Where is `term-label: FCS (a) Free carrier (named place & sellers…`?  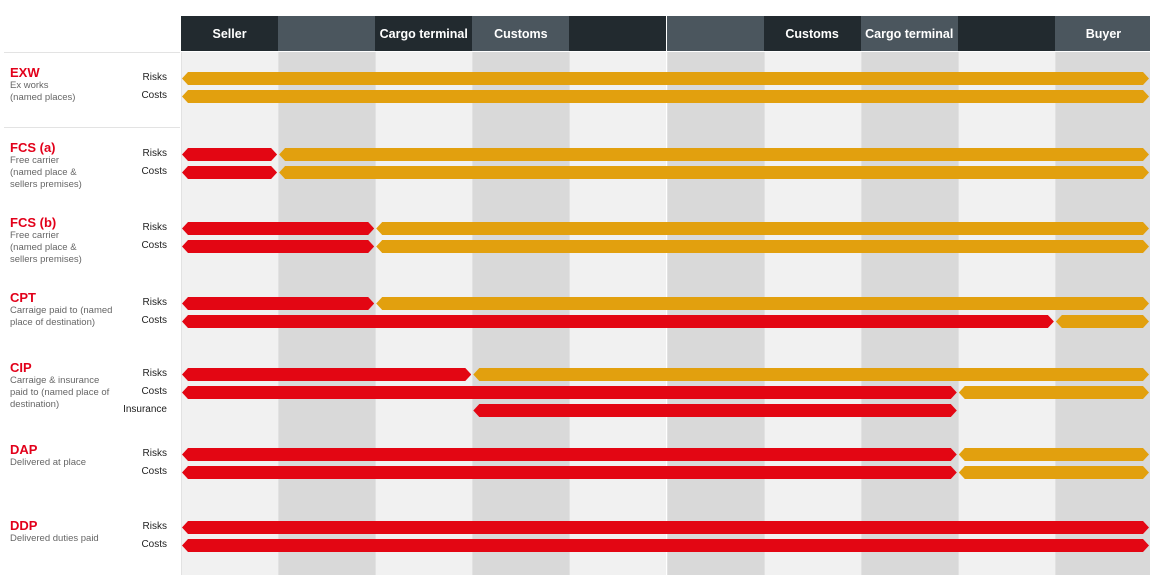
term-label: FCS (a) Free carrier (named place & sellers… is located at coordinates (70, 165).